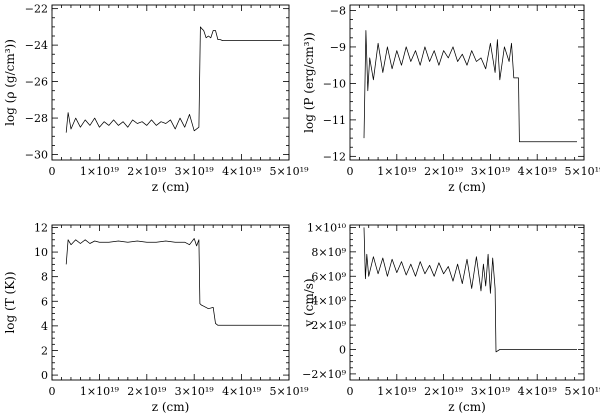 This screenshot has height=413, width=600. Describe the element at coordinates (36, 45) in the screenshot. I see `density-y-tick-label: −24` at that location.